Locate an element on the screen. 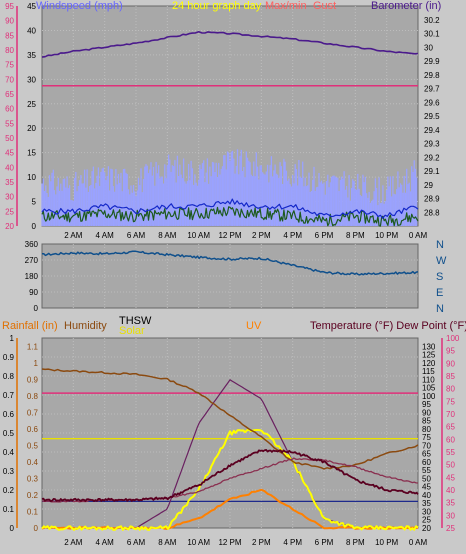 The width and height of the screenshot is (466, 554). solar-label: Solar is located at coordinates (132, 331).